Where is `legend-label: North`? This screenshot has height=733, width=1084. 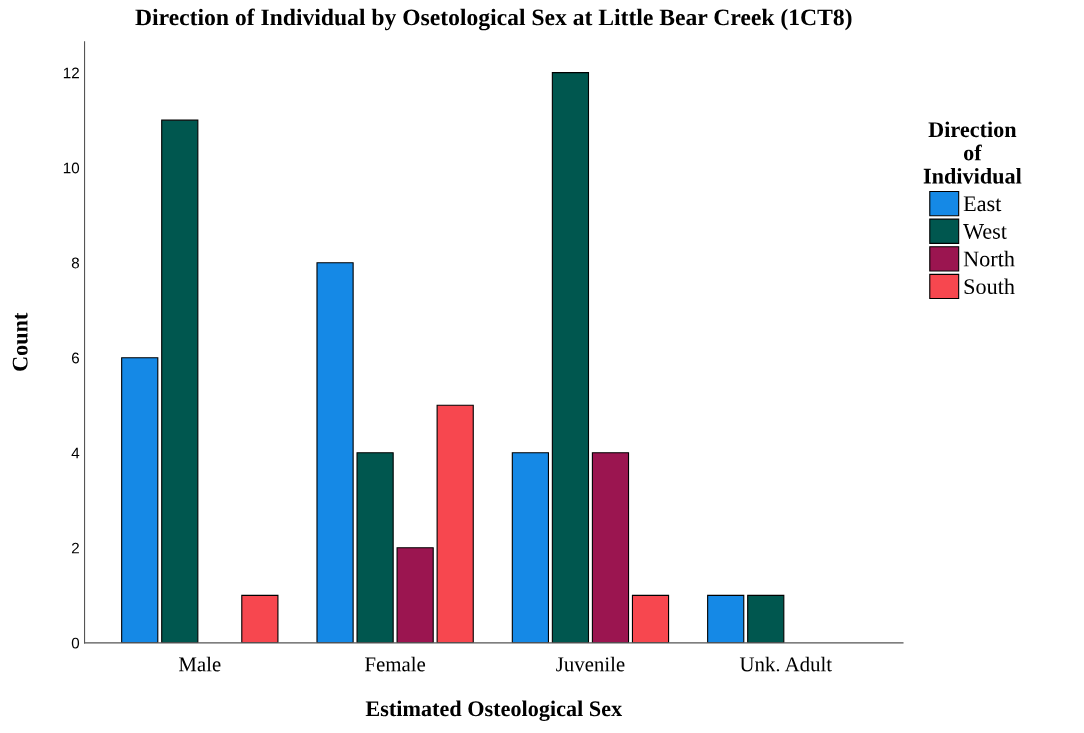
legend-label: North is located at coordinates (989, 258).